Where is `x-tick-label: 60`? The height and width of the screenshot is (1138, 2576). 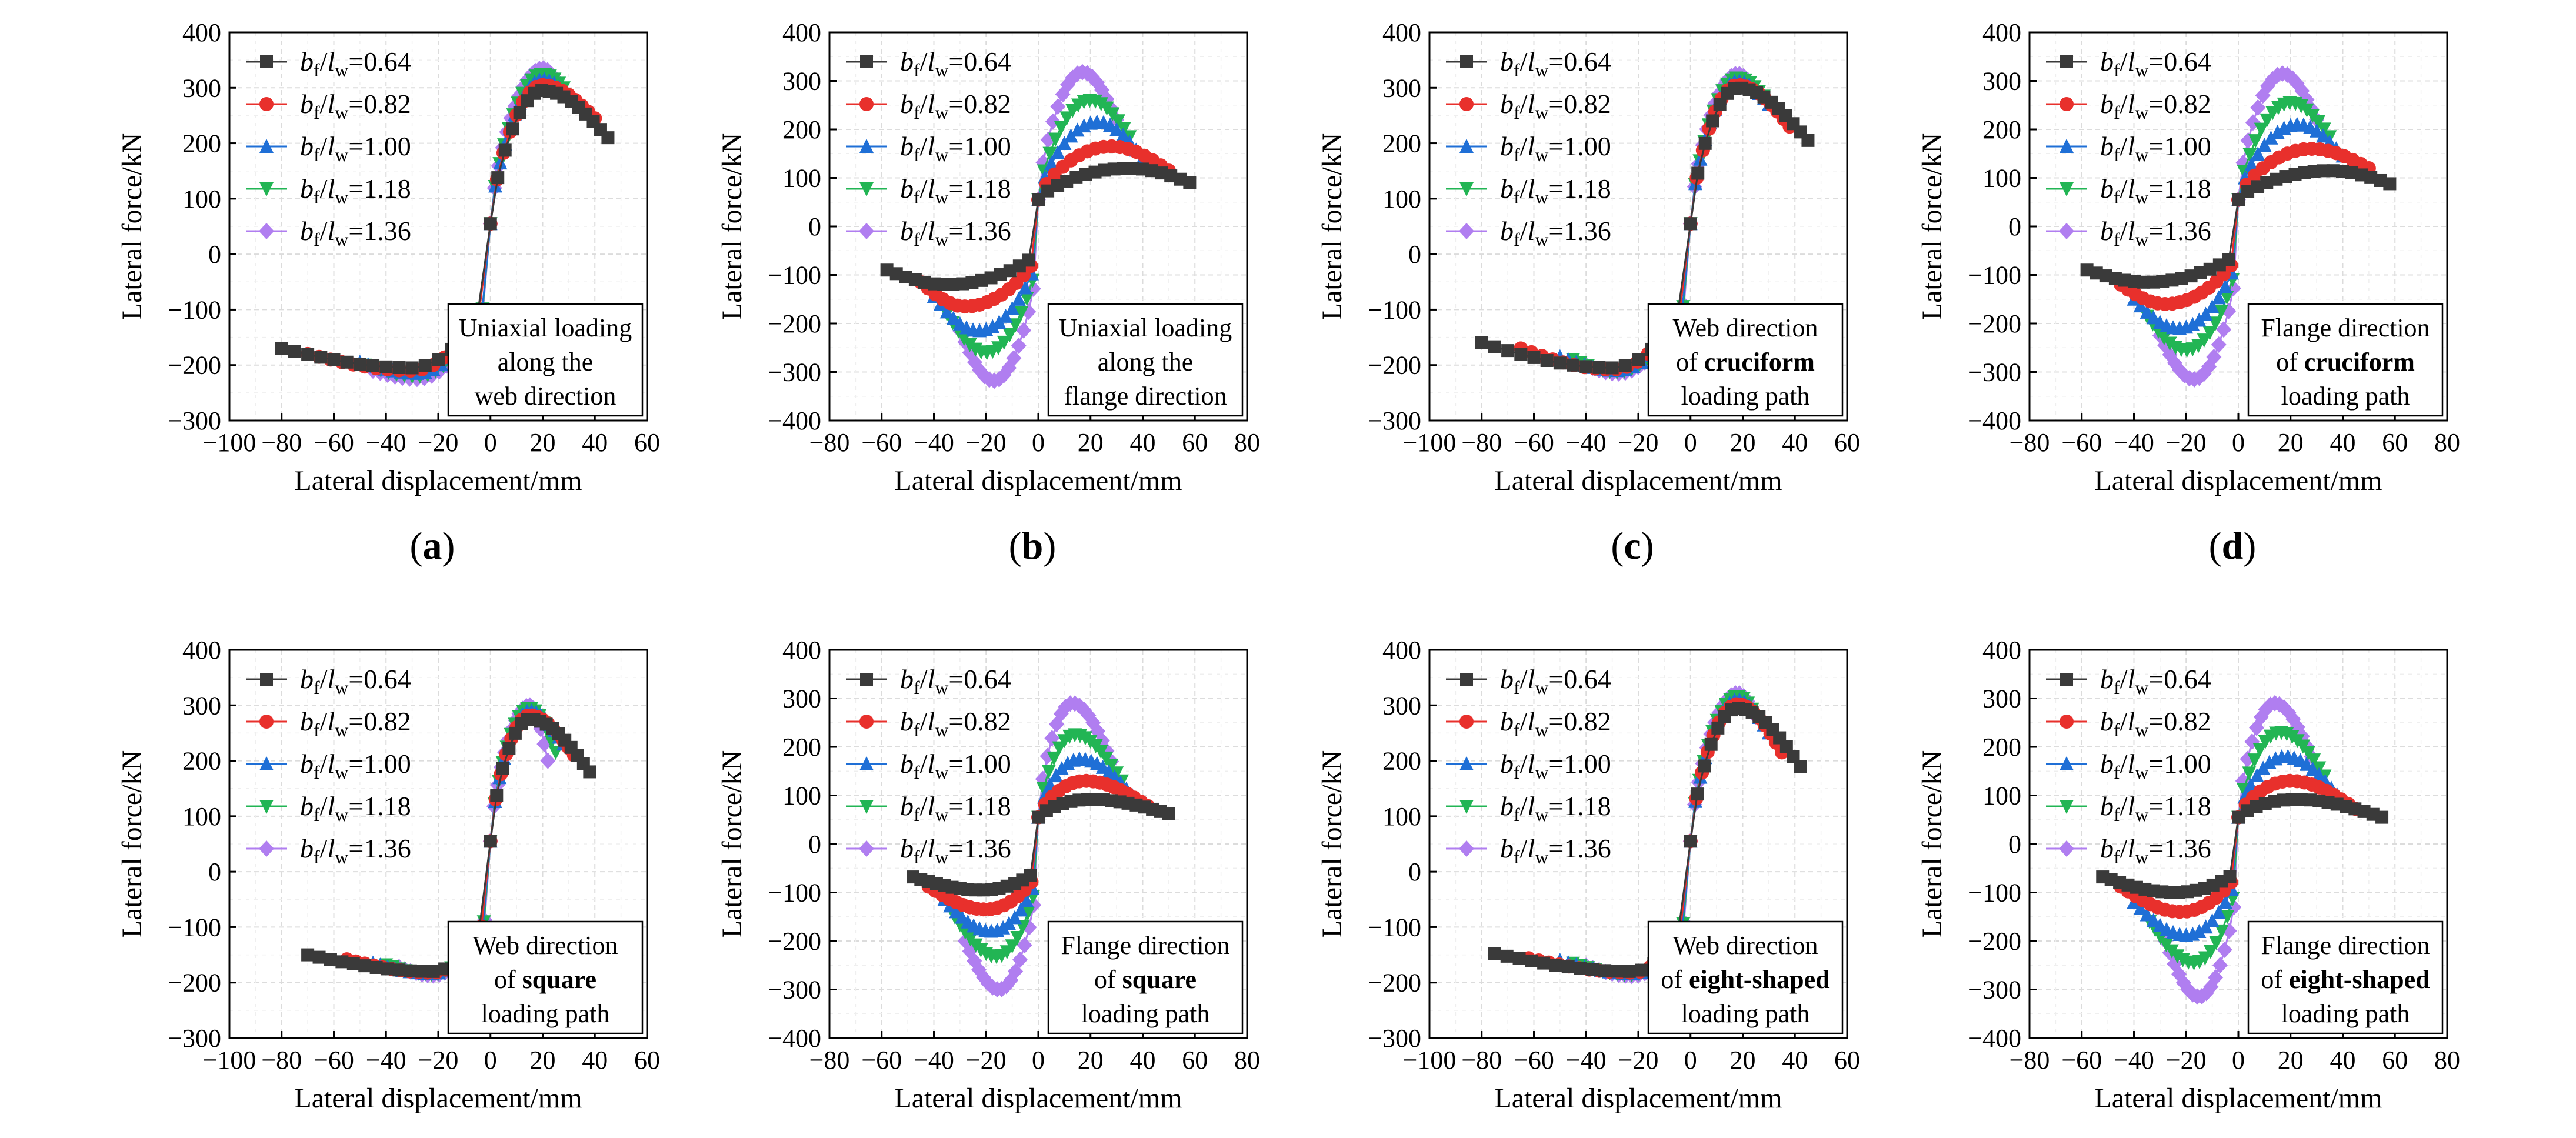
x-tick-label: 60 is located at coordinates (647, 1060).